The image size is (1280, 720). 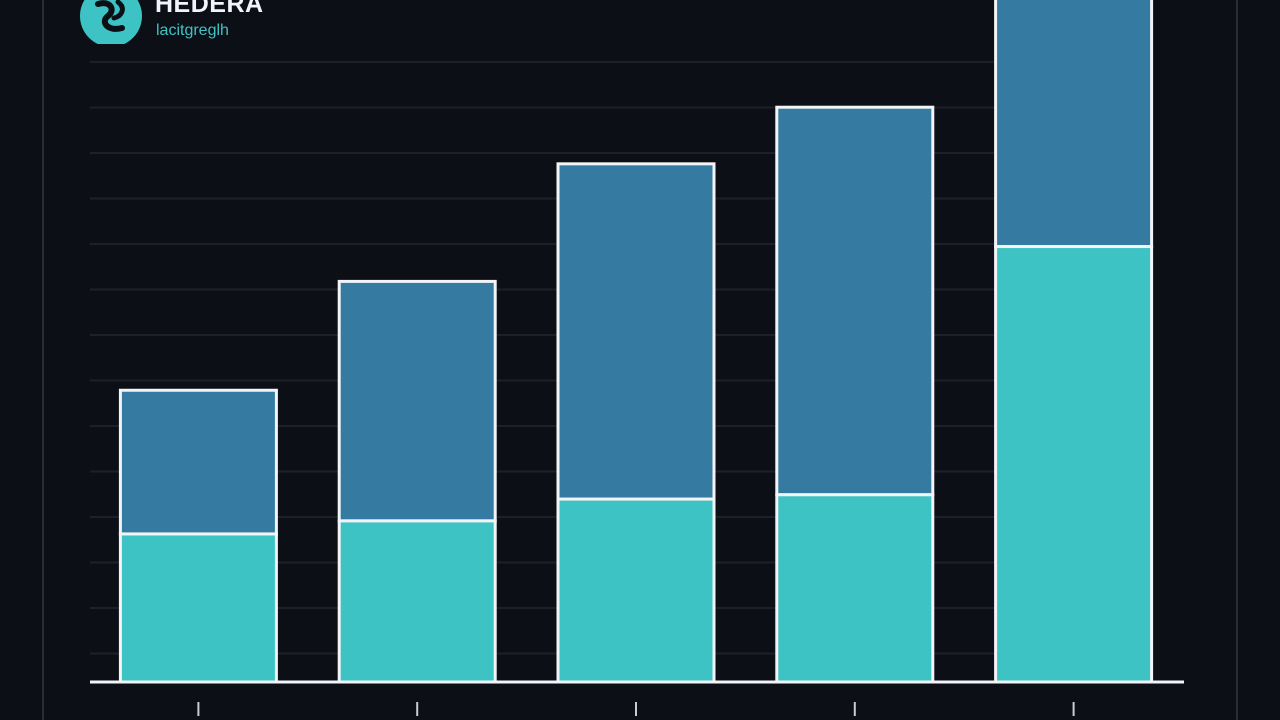 What do you see at coordinates (1237, 360) in the screenshot?
I see `frame-right-border` at bounding box center [1237, 360].